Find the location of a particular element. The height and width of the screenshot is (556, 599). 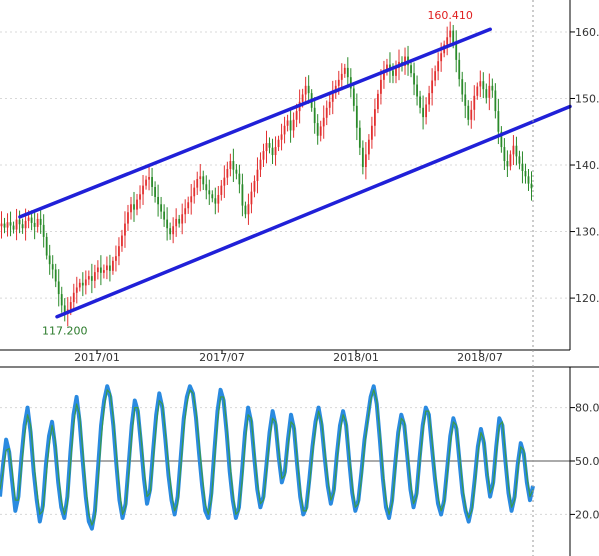

oscillator-tick-label: 50.00 is located at coordinates (587, 461).